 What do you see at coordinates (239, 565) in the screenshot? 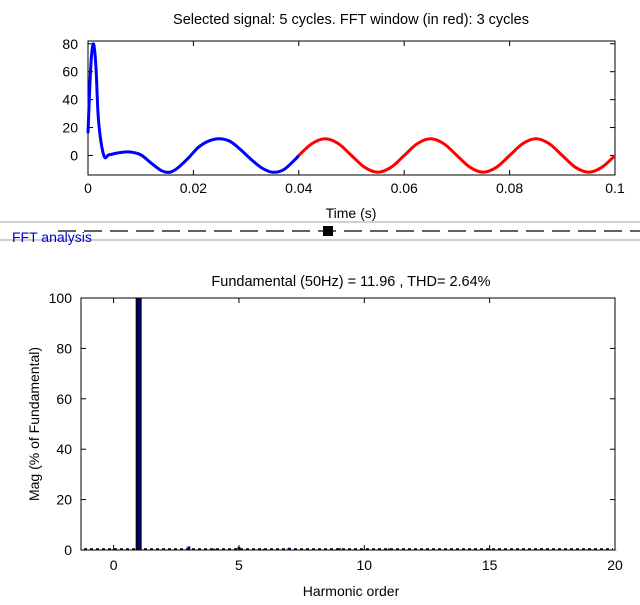
I see `spectrum-x-tick-label: 5` at bounding box center [239, 565].